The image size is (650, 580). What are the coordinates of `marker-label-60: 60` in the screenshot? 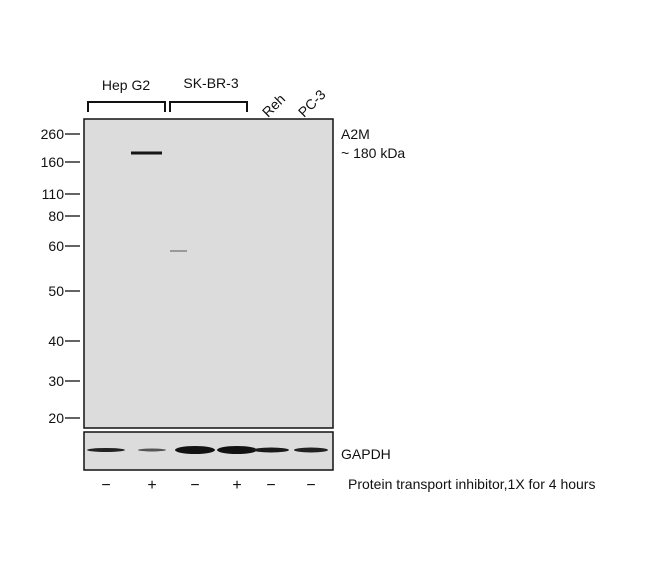 It's located at (56, 246).